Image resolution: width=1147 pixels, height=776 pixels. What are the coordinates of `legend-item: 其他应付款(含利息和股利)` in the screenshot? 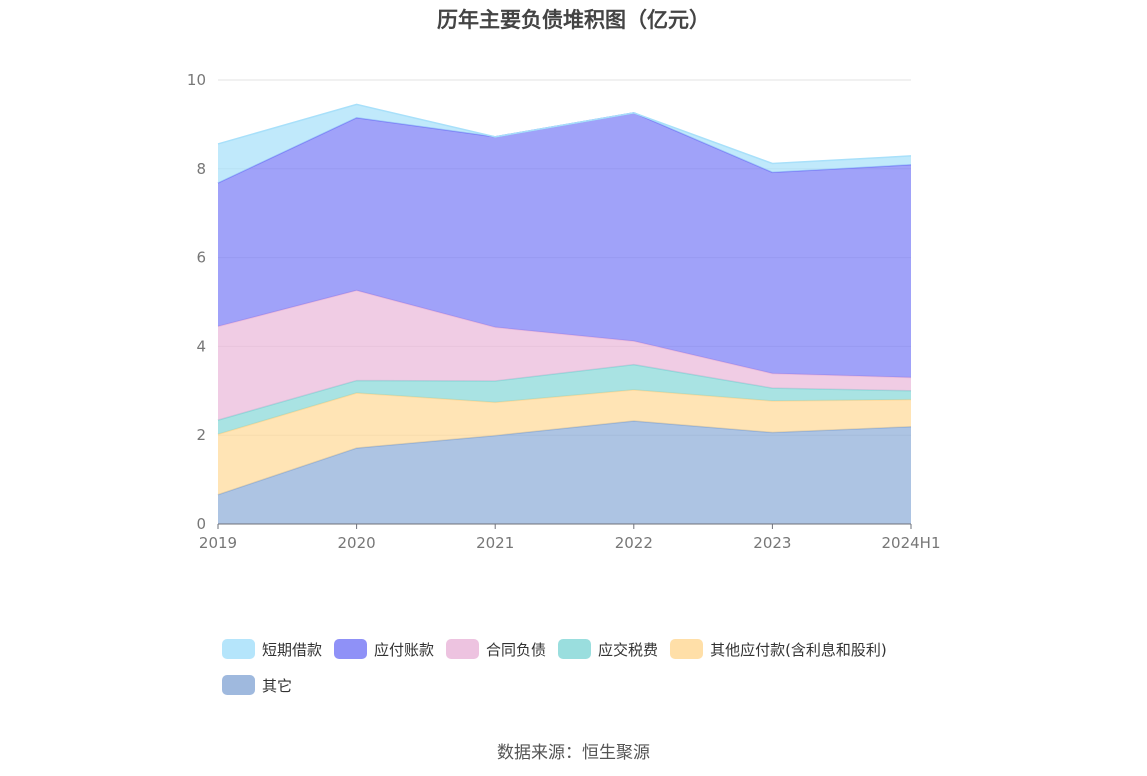 It's located at (778, 649).